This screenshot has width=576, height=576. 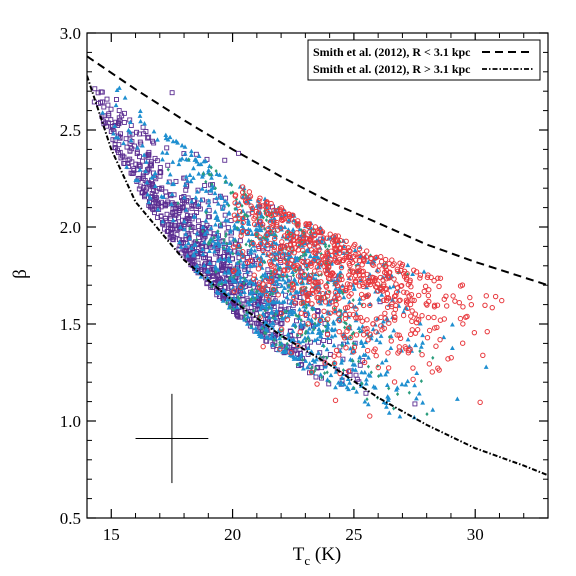 What do you see at coordinates (172, 438) in the screenshot?
I see `error-bar` at bounding box center [172, 438].